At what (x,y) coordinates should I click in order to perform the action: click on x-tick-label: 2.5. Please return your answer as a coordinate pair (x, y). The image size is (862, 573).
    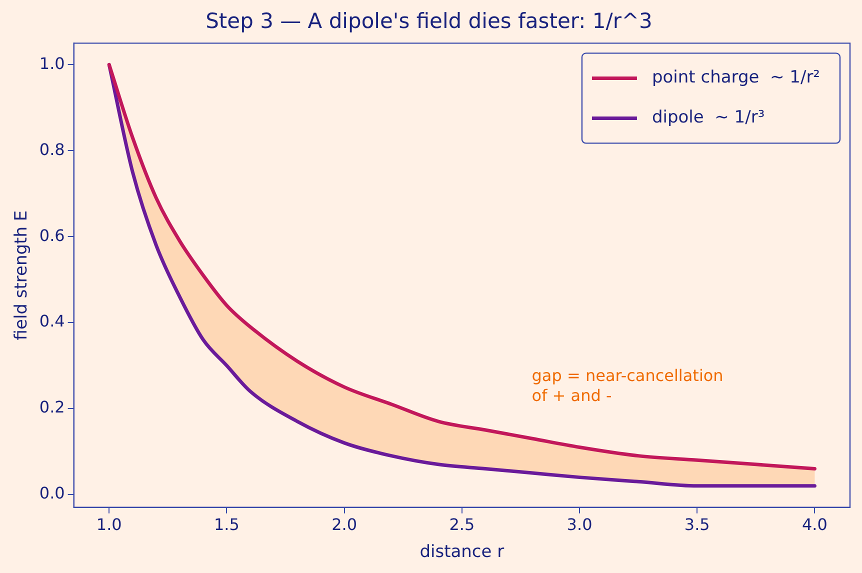
    Looking at the image, I should click on (462, 524).